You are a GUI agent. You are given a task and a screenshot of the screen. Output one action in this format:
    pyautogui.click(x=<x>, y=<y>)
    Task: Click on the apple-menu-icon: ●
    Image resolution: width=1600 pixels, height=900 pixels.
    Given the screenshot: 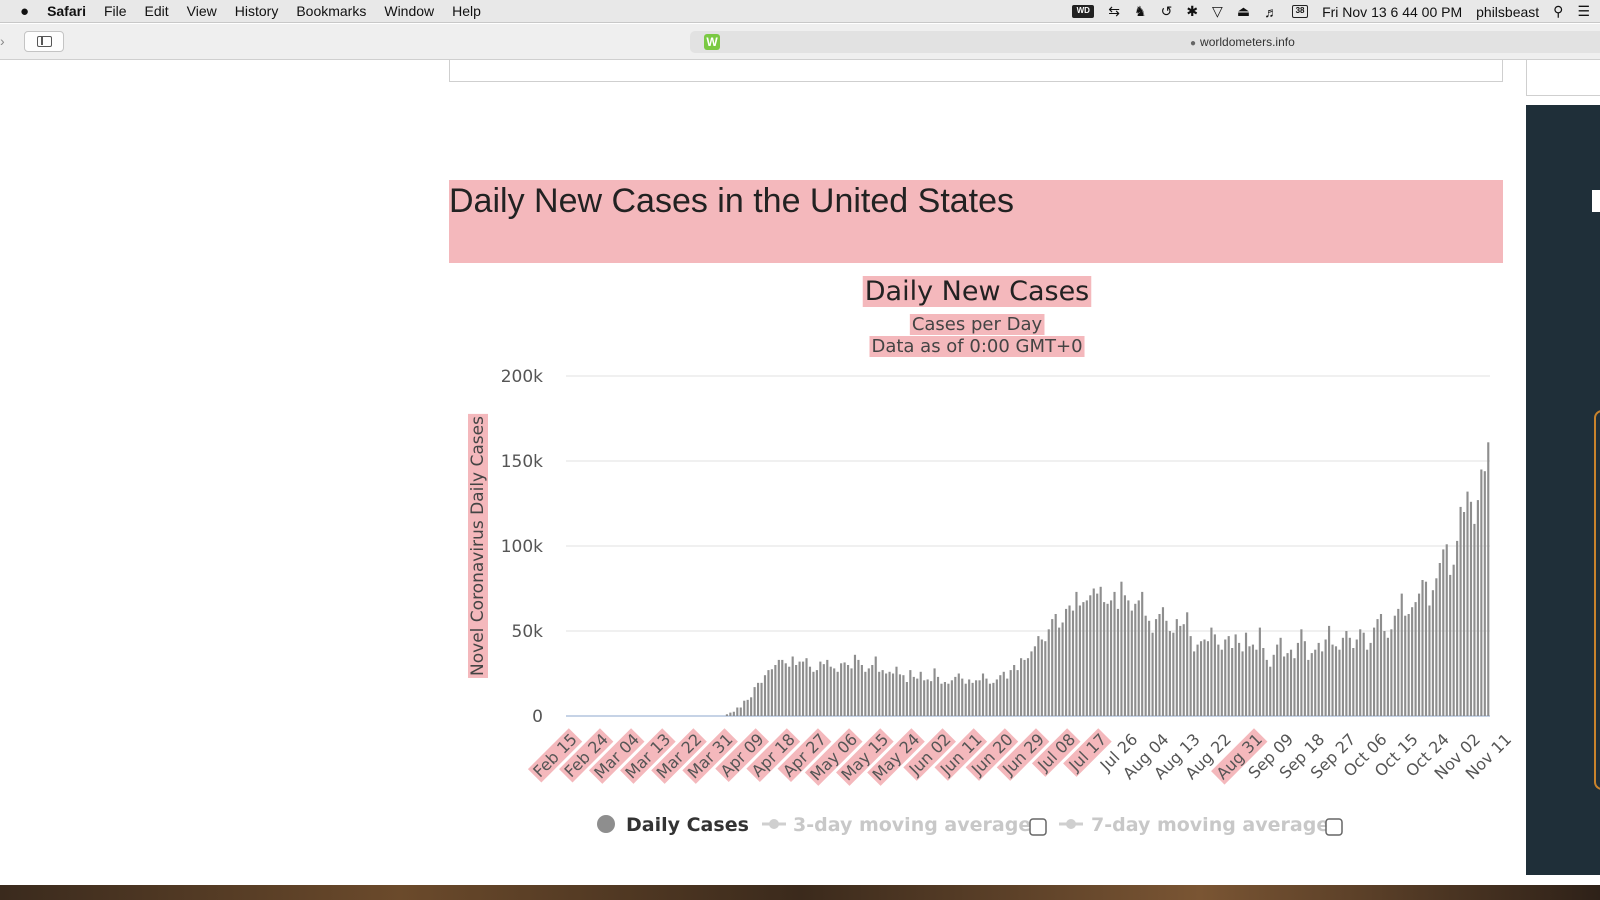 What is the action you would take?
    pyautogui.click(x=25, y=11)
    